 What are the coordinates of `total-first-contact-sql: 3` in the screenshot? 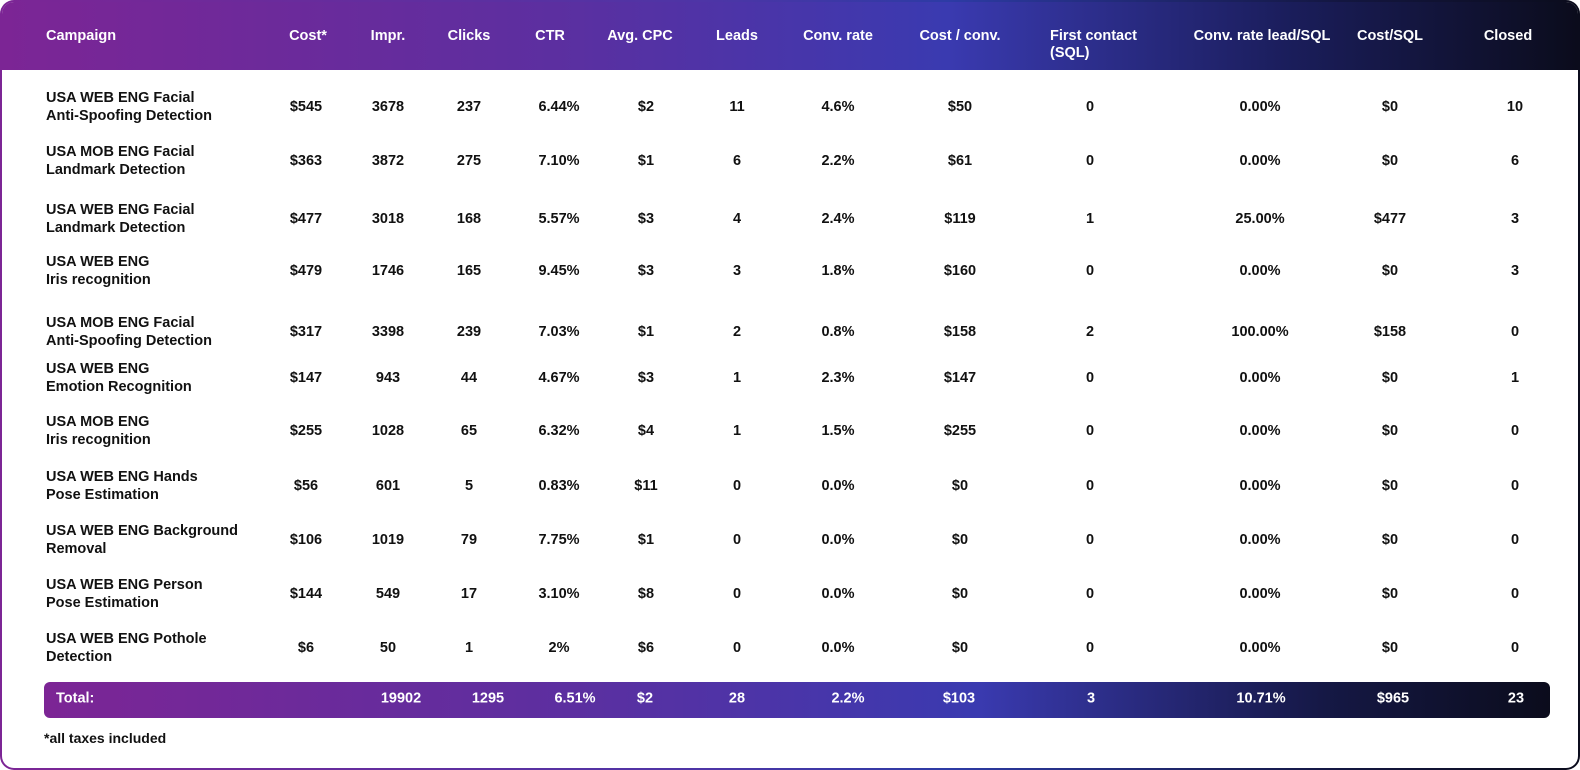 It's located at (1091, 698).